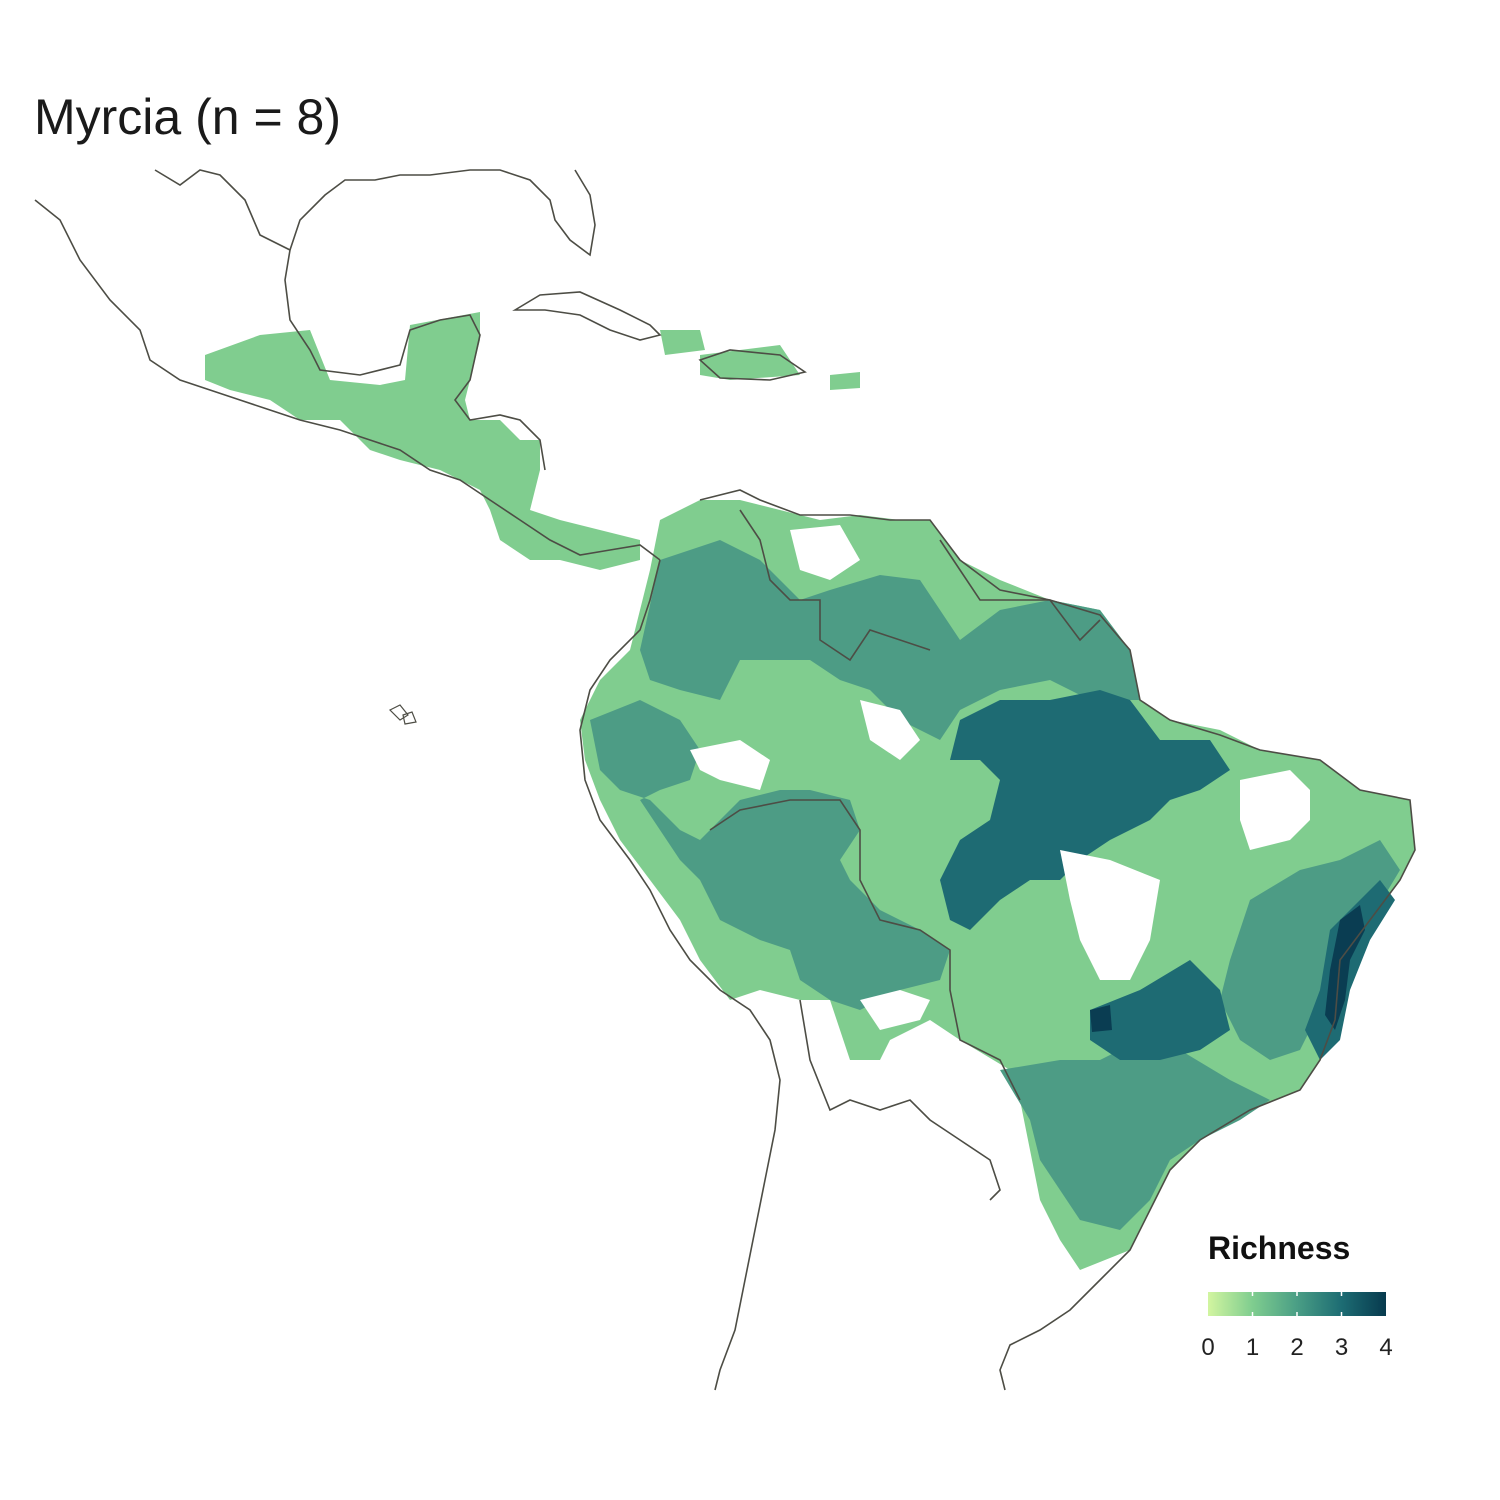 The height and width of the screenshot is (1500, 1500). What do you see at coordinates (1101, 1018) in the screenshot?
I see `richness-region-4-spot` at bounding box center [1101, 1018].